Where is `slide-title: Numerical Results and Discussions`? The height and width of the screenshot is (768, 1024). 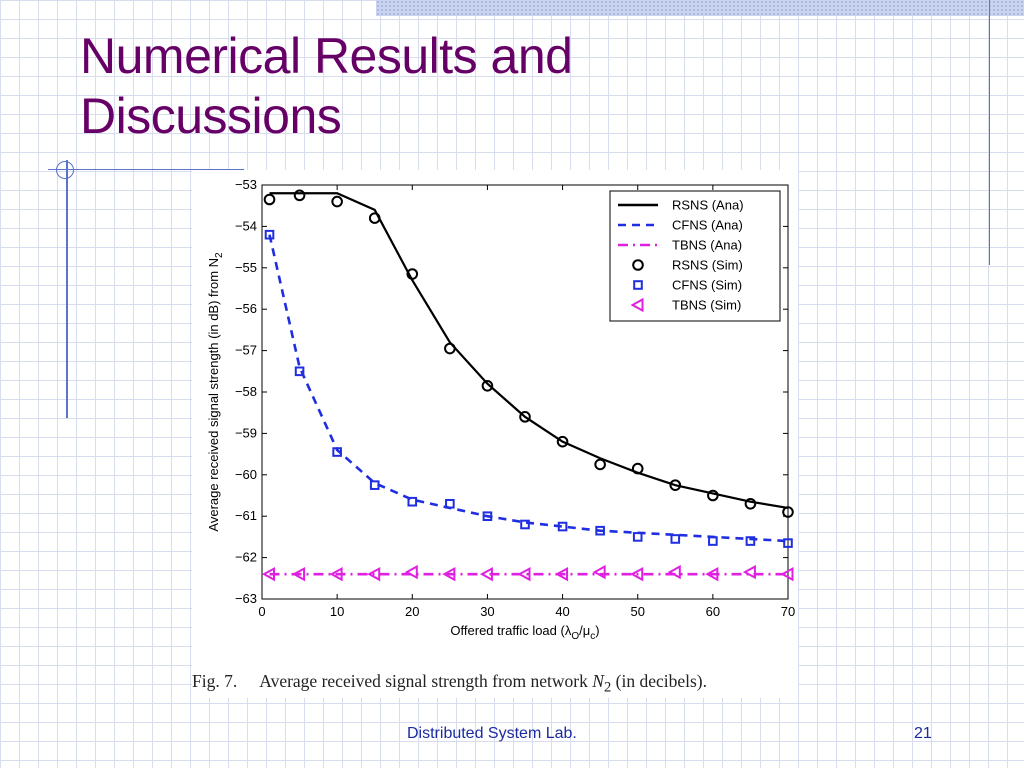
slide-title: Numerical Results and Discussions is located at coordinates (380, 86).